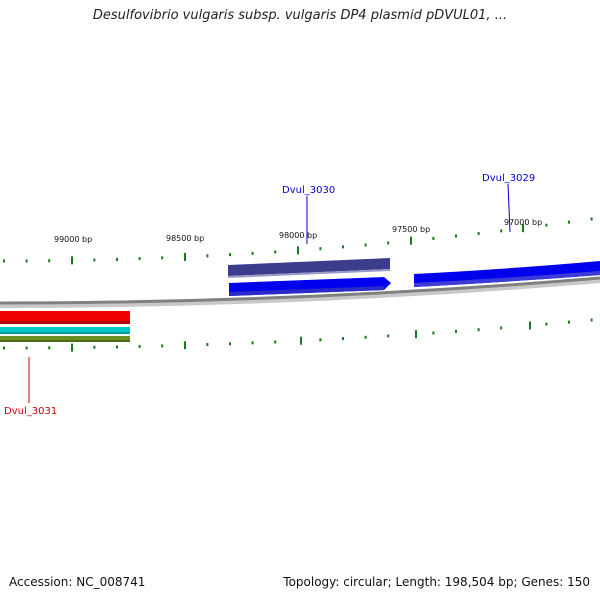 Image resolution: width=600 pixels, height=600 pixels. Describe the element at coordinates (30, 411) in the screenshot. I see `gene-label-dvul-3031: Dvul_3031` at that location.